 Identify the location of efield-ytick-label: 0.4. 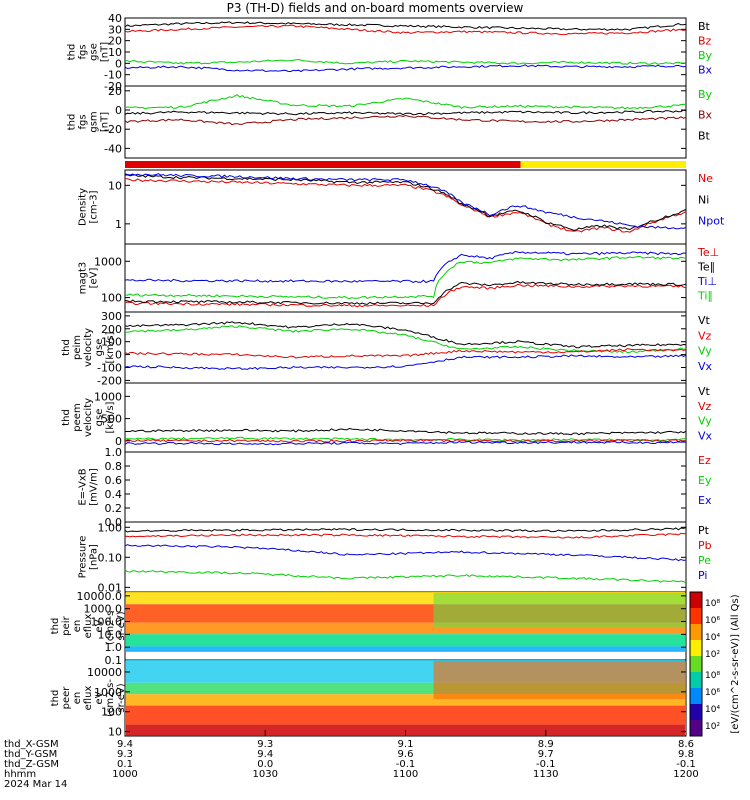
(114, 494).